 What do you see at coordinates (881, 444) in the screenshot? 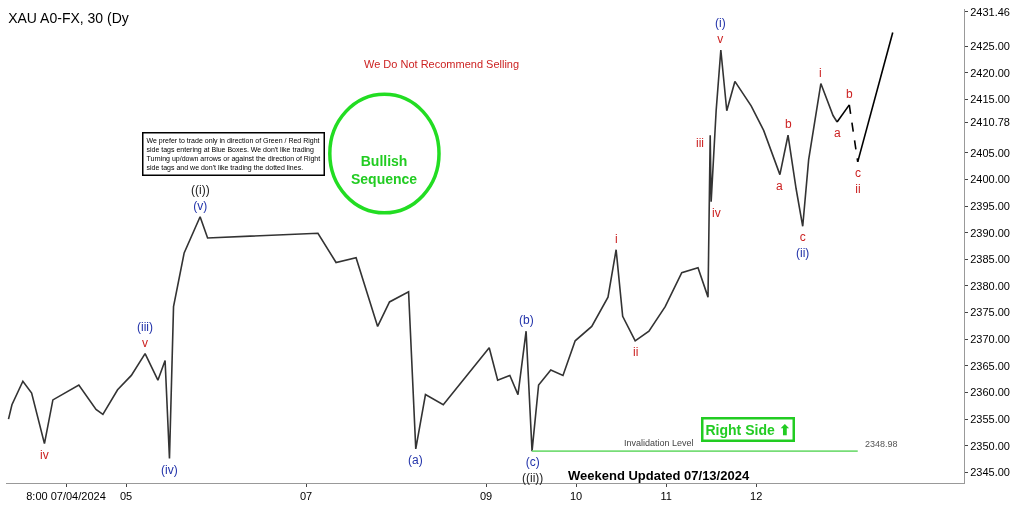
I see `annotation: 2348.98` at bounding box center [881, 444].